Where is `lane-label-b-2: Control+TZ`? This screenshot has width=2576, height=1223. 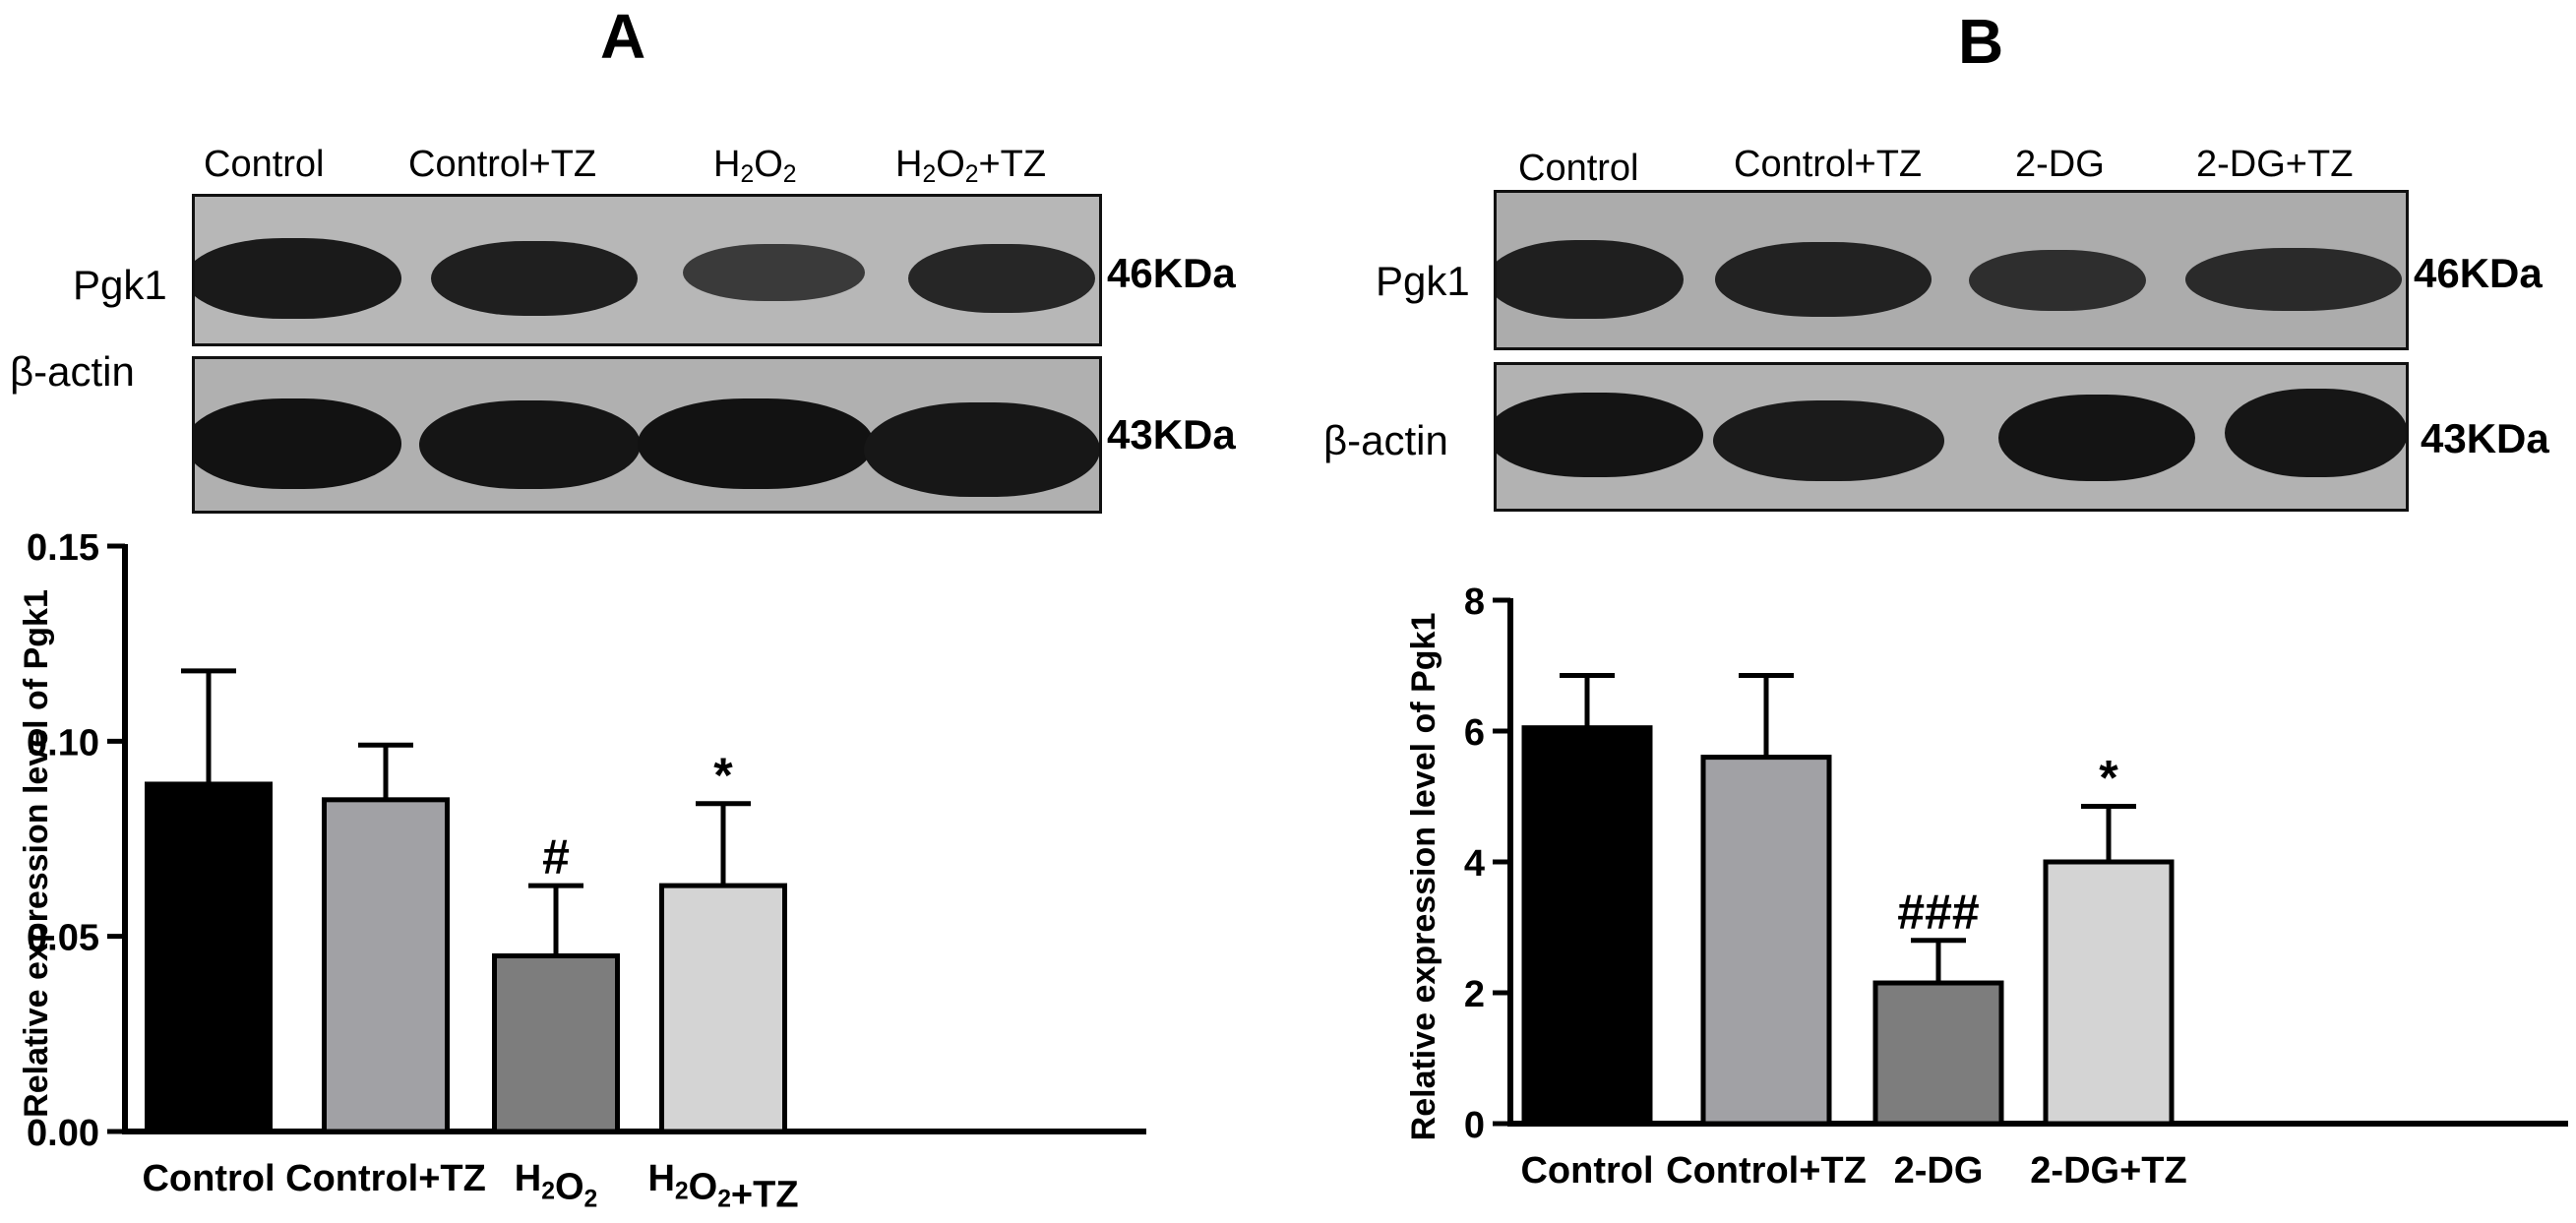
lane-label-b-2: Control+TZ is located at coordinates (1828, 164).